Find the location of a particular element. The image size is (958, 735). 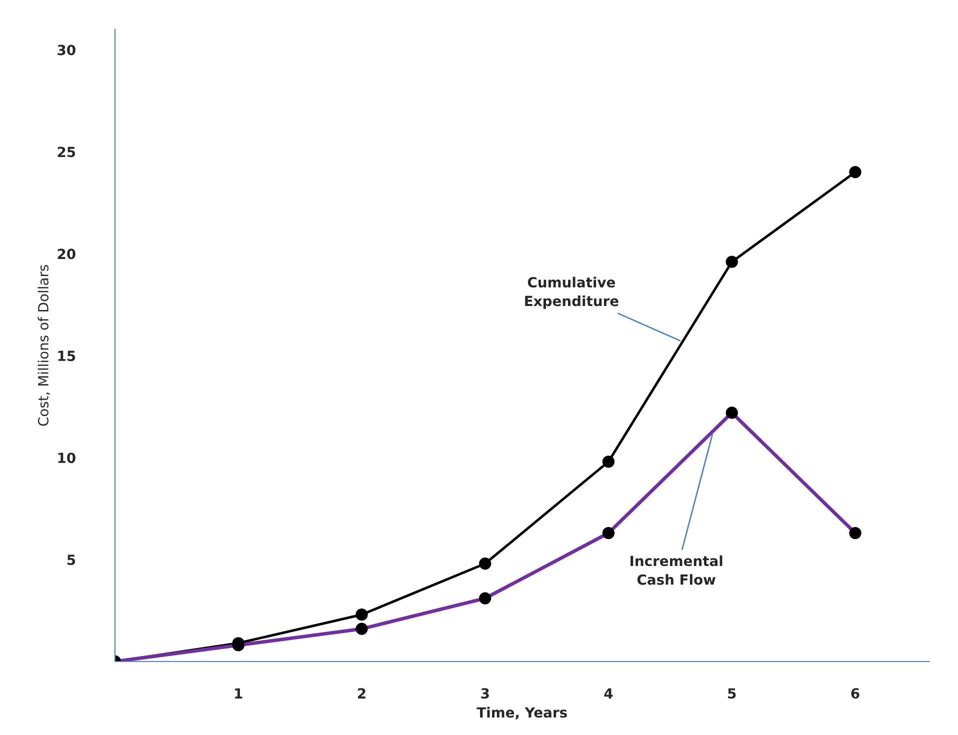

y-tick-label: 20 is located at coordinates (67, 254).